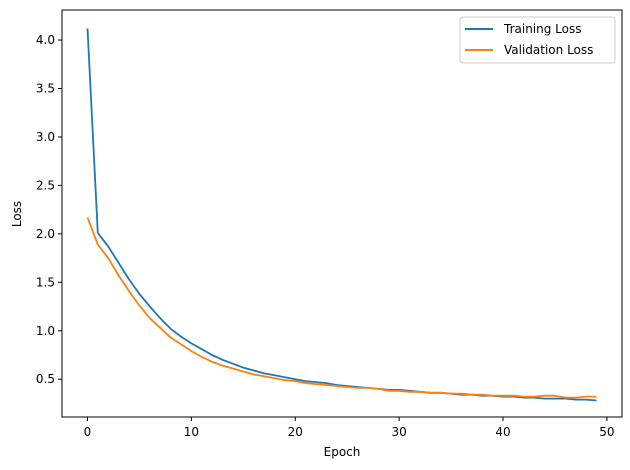 This screenshot has height=470, width=630. What do you see at coordinates (45, 88) in the screenshot?
I see `y-tick-label: 3.5` at bounding box center [45, 88].